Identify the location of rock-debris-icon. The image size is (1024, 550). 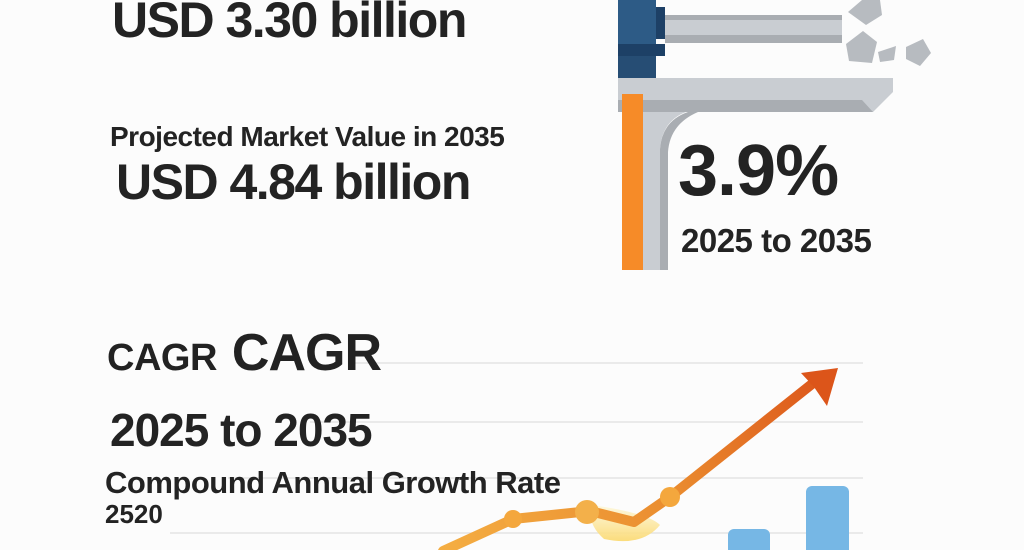
(888, 33).